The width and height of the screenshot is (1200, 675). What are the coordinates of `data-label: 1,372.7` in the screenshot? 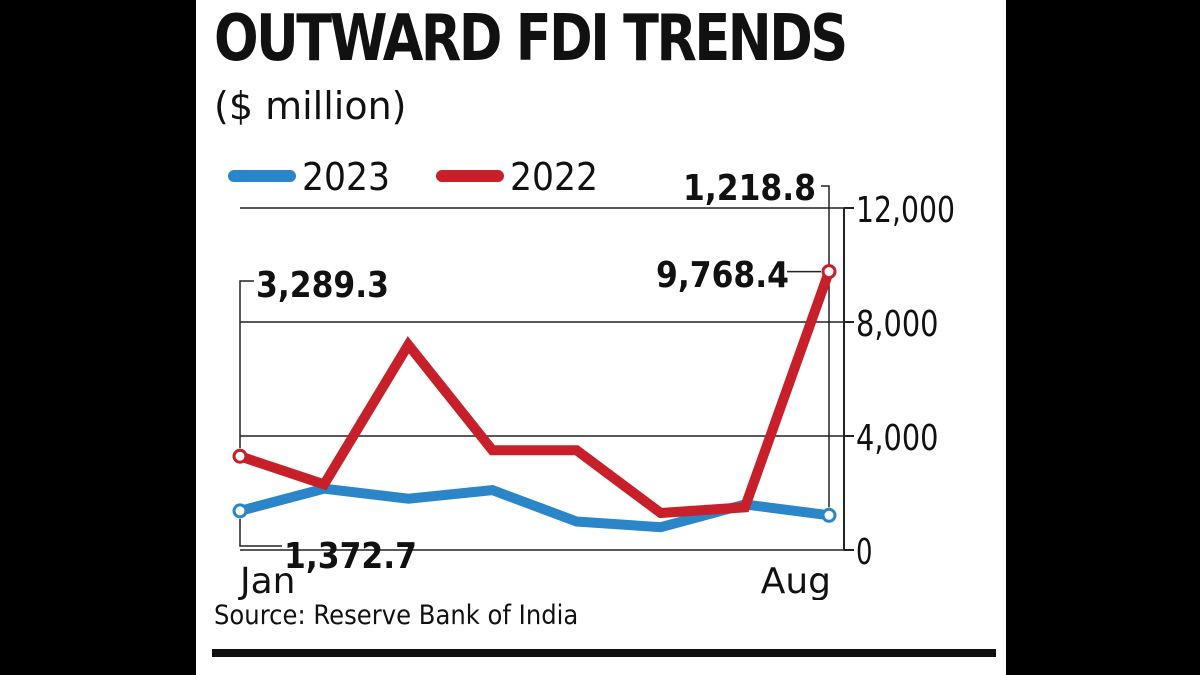 It's located at (350, 556).